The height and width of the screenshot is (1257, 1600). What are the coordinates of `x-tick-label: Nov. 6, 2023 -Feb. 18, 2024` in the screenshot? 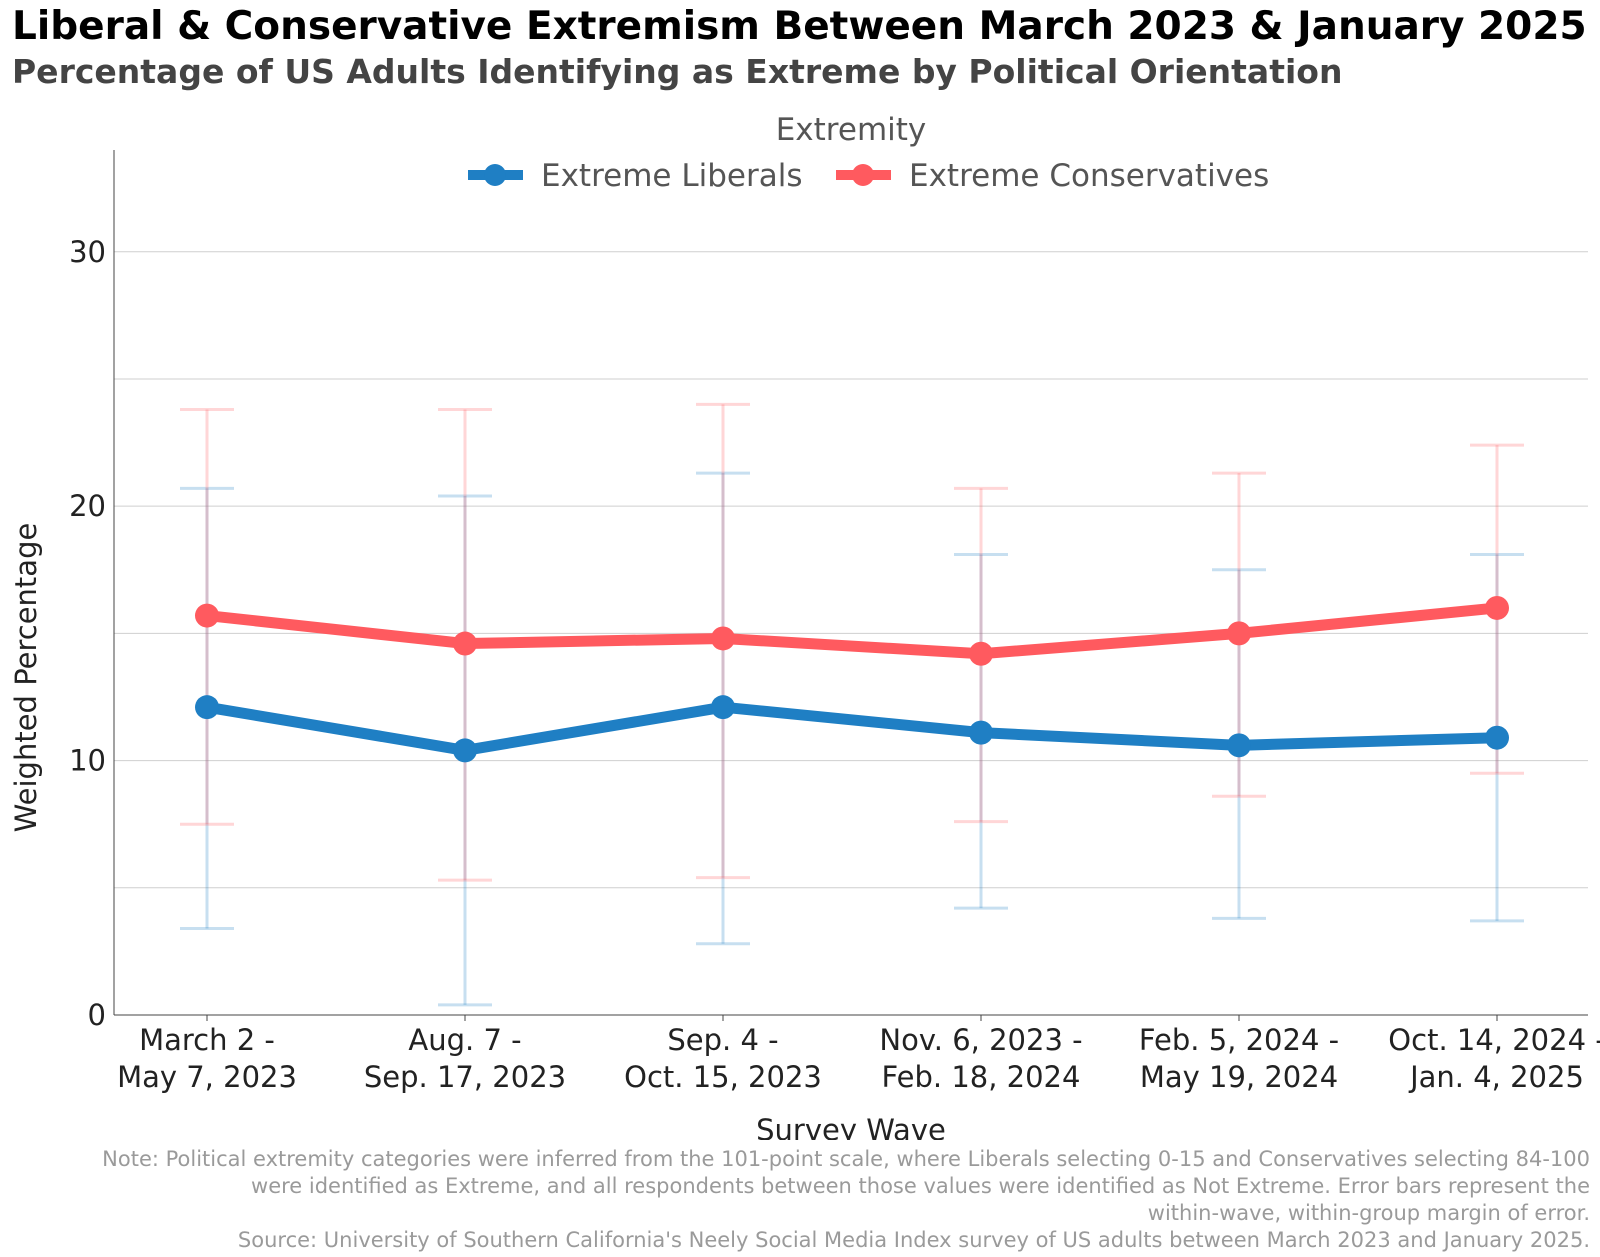 It's located at (980, 1058).